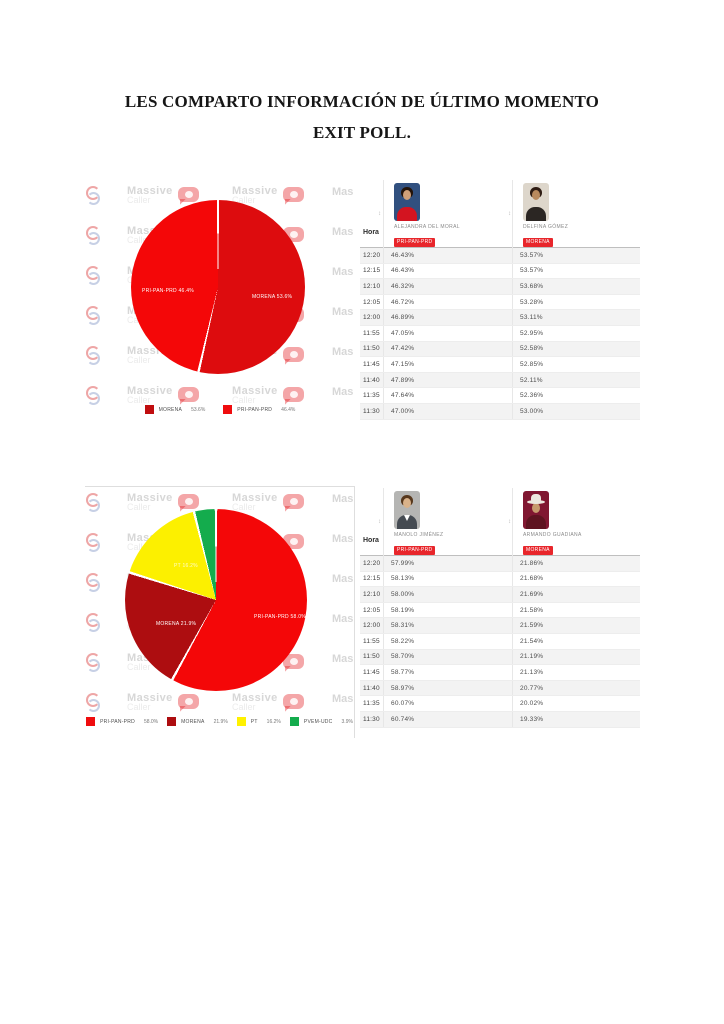 This screenshot has height=1024, width=724. Describe the element at coordinates (372, 302) in the screenshot. I see `time-cell: 12:05` at that location.